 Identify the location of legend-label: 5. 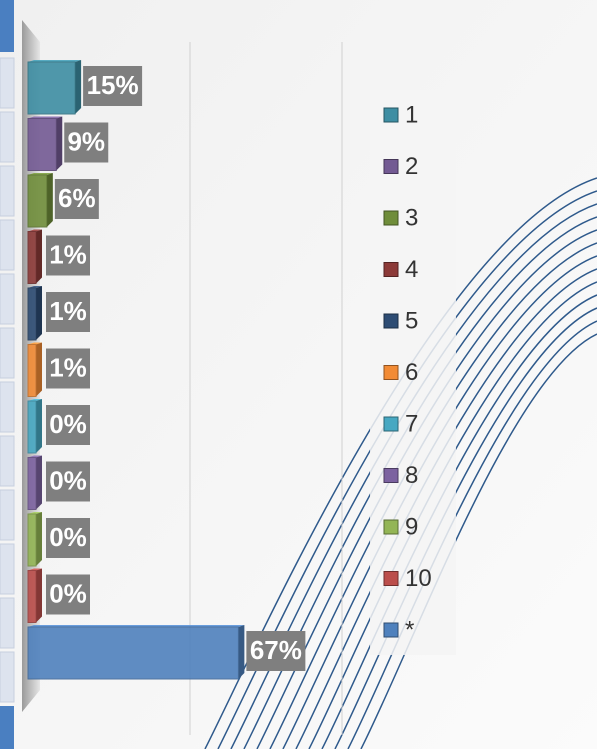
(411, 320).